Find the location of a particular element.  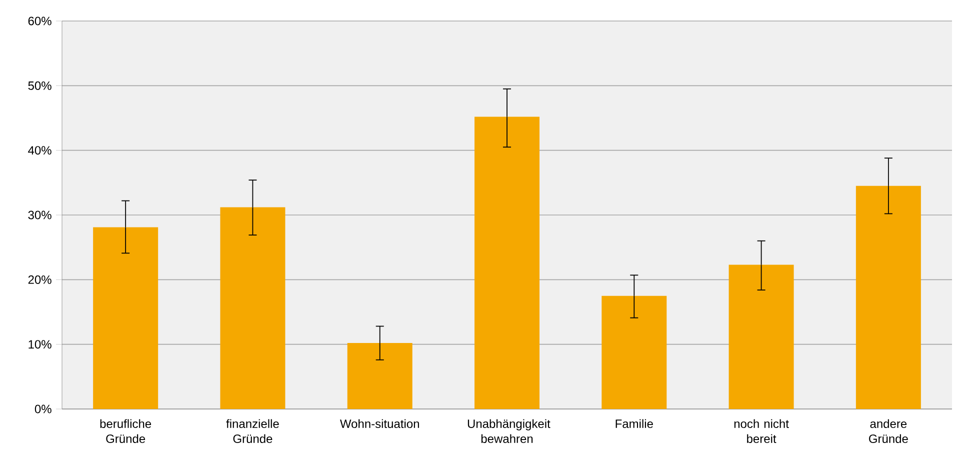

y-tick-label: 30% is located at coordinates (40, 215).